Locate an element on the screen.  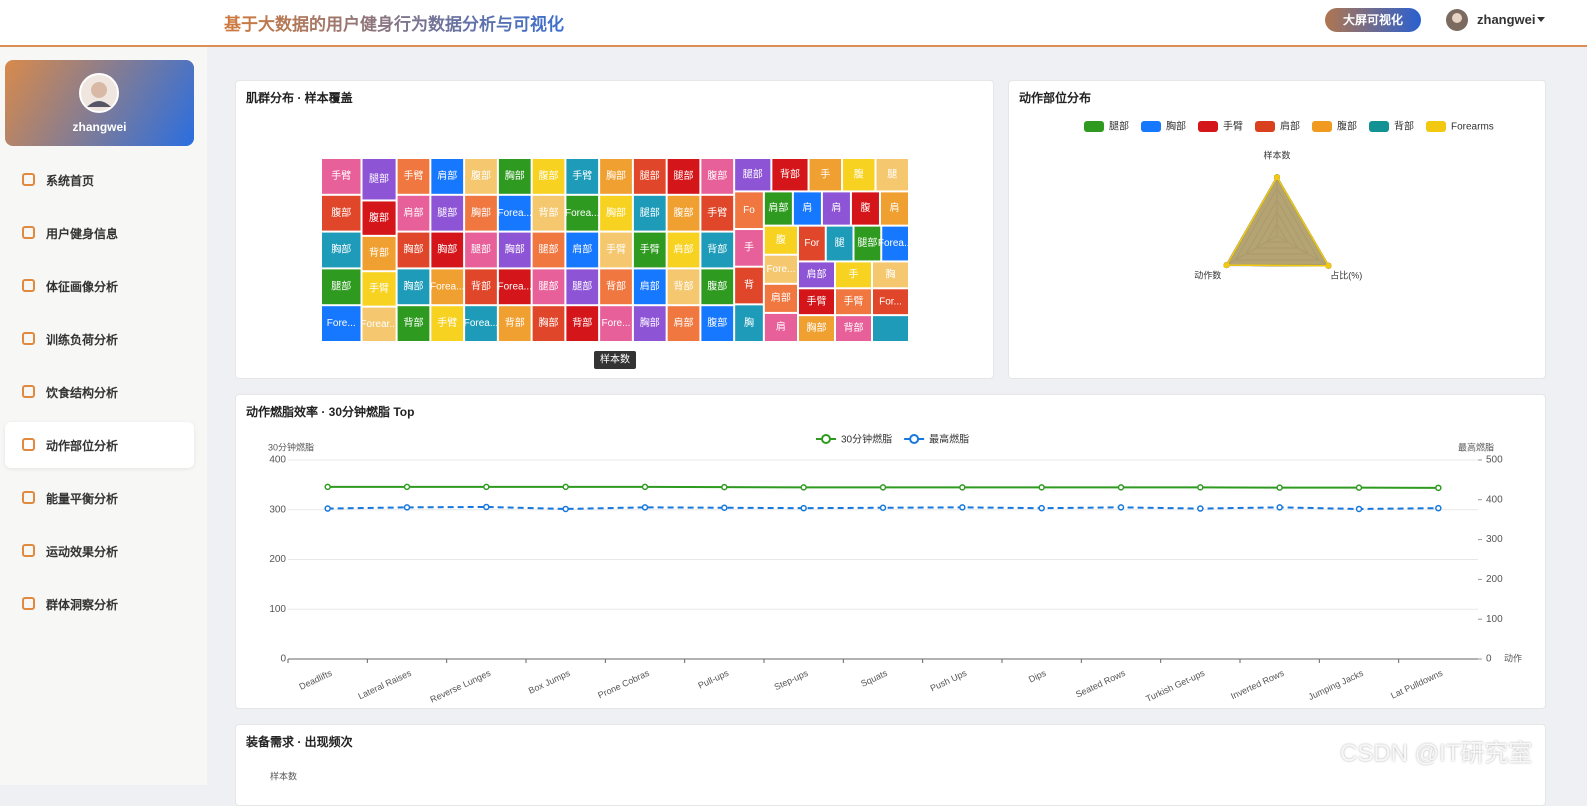
legend-marker is located at coordinates (826, 439).